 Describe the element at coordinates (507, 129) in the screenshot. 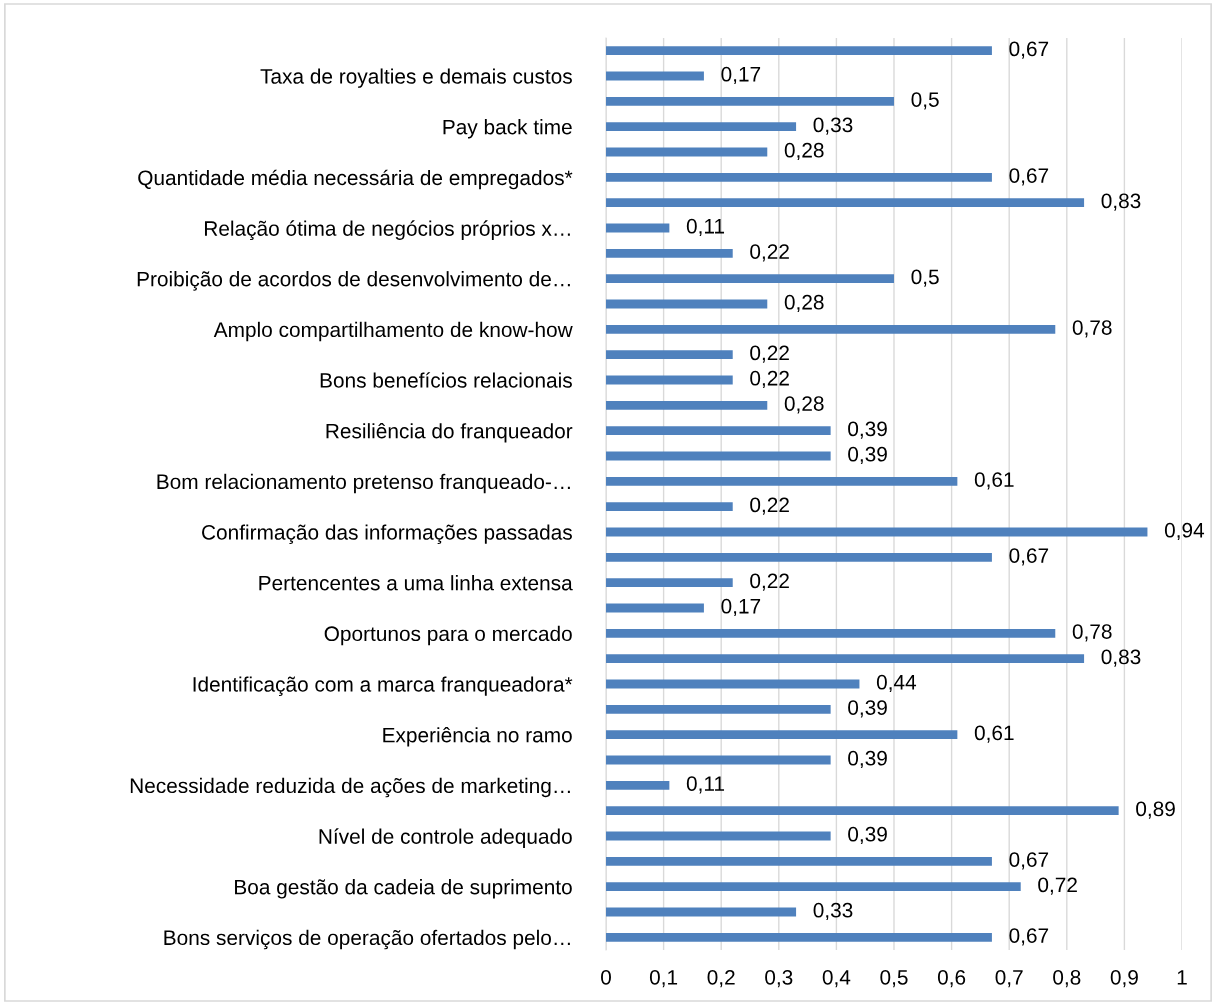

I see `y-tick-label: Pay back time` at that location.